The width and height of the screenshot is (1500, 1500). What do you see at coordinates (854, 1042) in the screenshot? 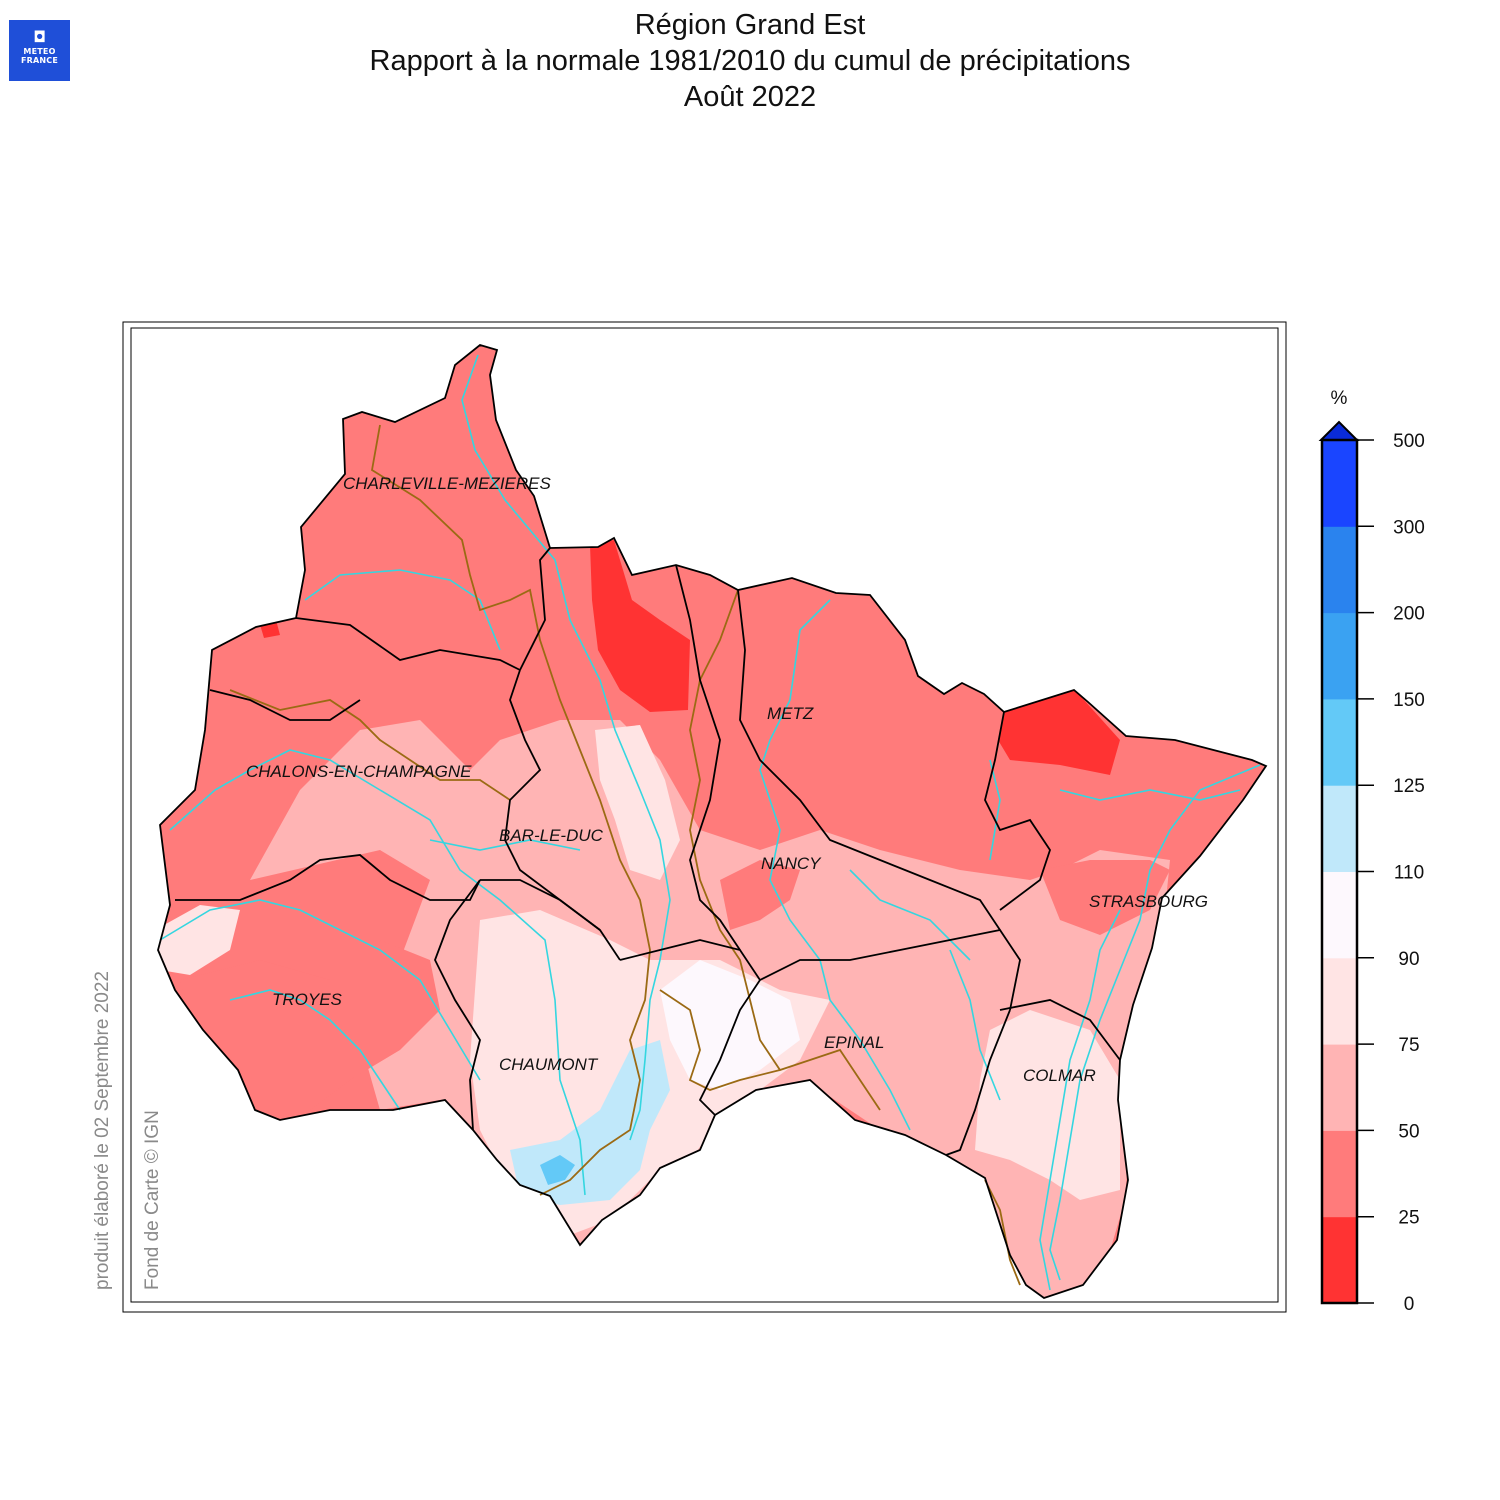
I see `city-label-epinal: EPINAL` at bounding box center [854, 1042].